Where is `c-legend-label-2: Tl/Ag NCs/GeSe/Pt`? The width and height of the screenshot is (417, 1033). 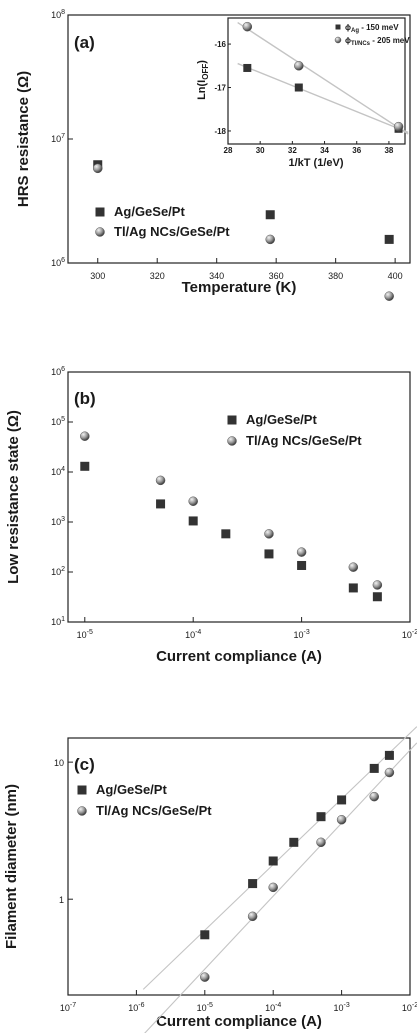
c-legend-label-2: Tl/Ag NCs/GeSe/Pt is located at coordinates (154, 810).